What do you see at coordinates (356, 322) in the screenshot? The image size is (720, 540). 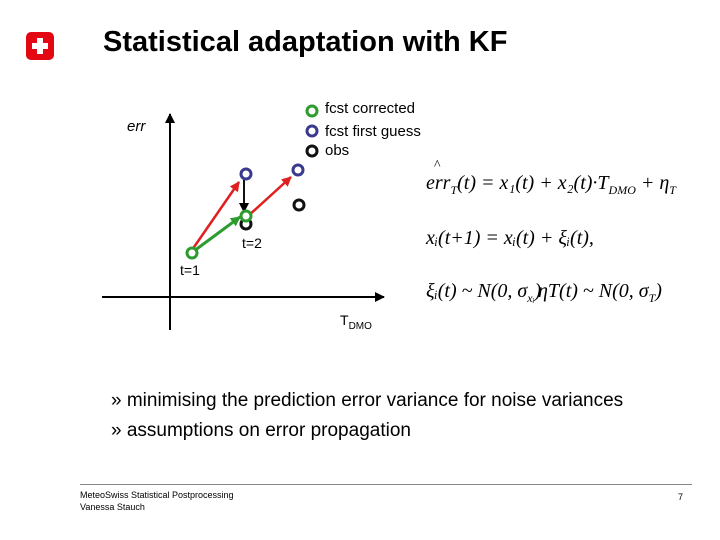 I see `x-axis-label: TDMO` at bounding box center [356, 322].